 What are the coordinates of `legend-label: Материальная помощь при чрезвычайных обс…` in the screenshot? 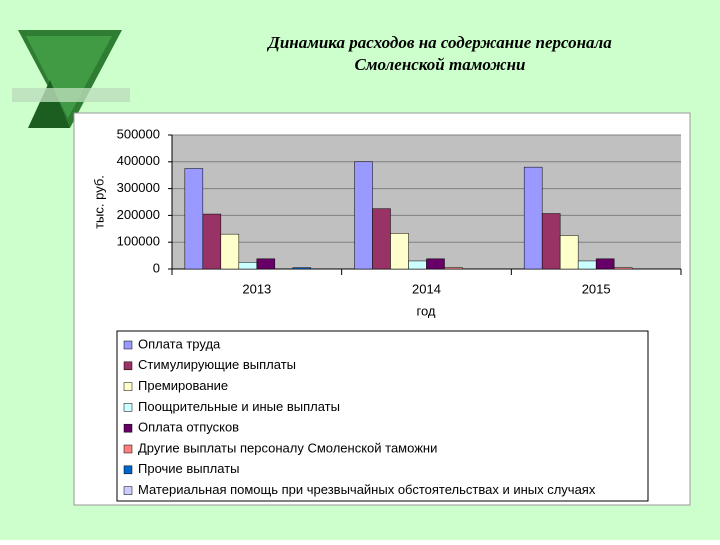 It's located at (367, 489).